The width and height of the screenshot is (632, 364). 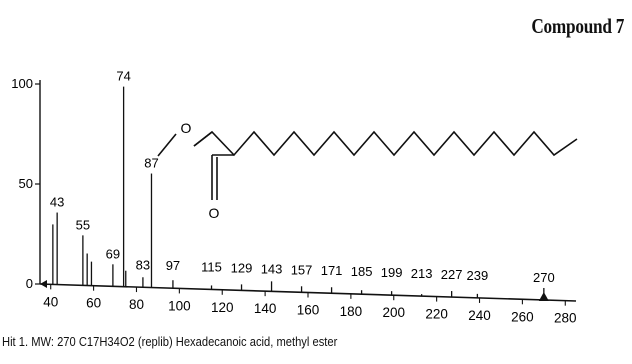 I want to click on methoxy-bond, so click(x=167, y=145).